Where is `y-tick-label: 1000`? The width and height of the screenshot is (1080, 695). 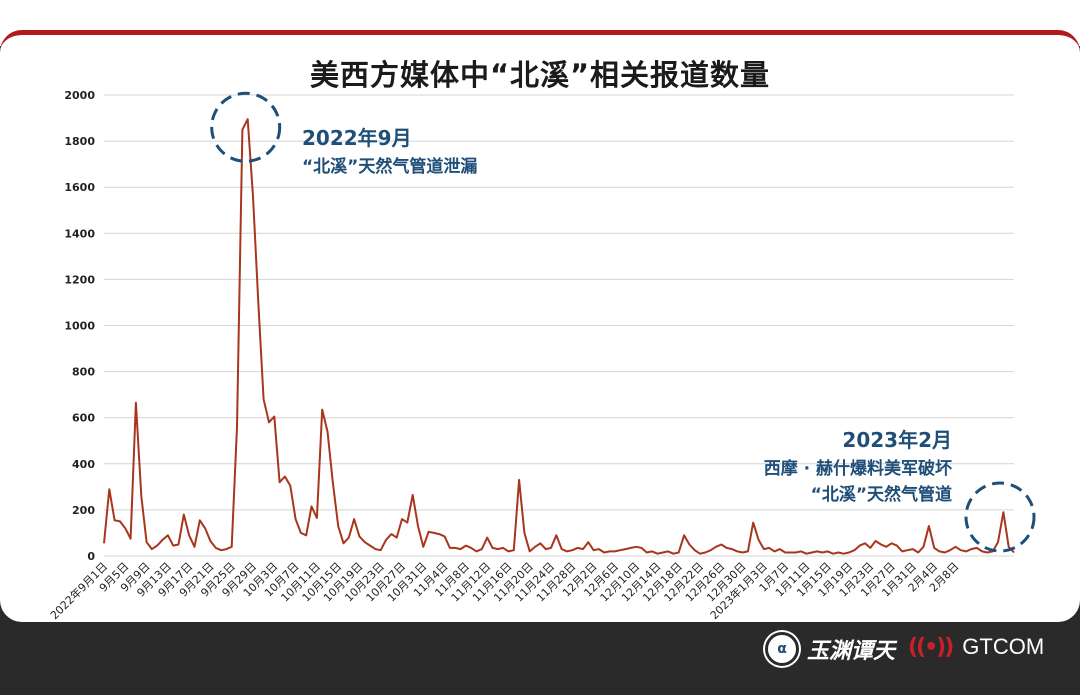 y-tick-label: 1000 is located at coordinates (79, 326).